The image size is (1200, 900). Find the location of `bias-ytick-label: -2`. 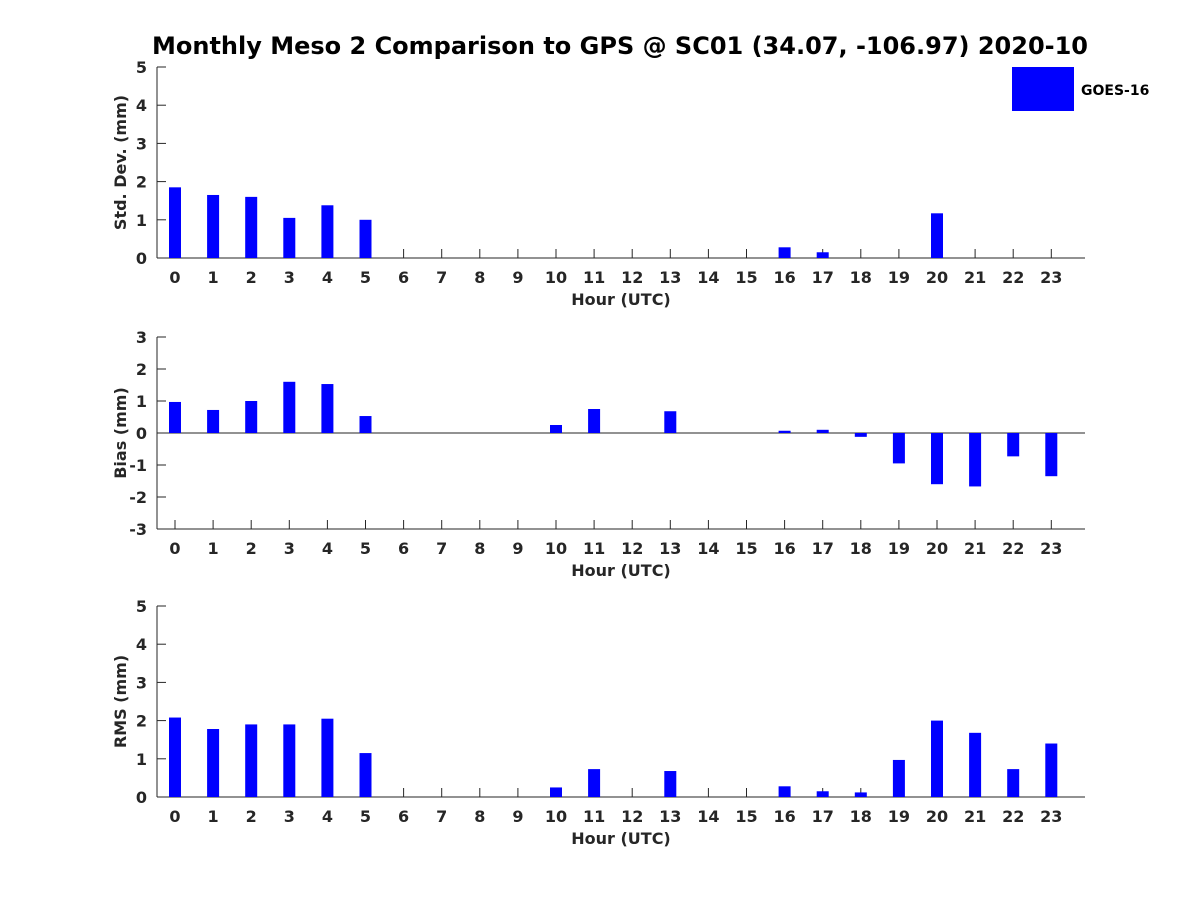

bias-ytick-label: -2 is located at coordinates (138, 497).